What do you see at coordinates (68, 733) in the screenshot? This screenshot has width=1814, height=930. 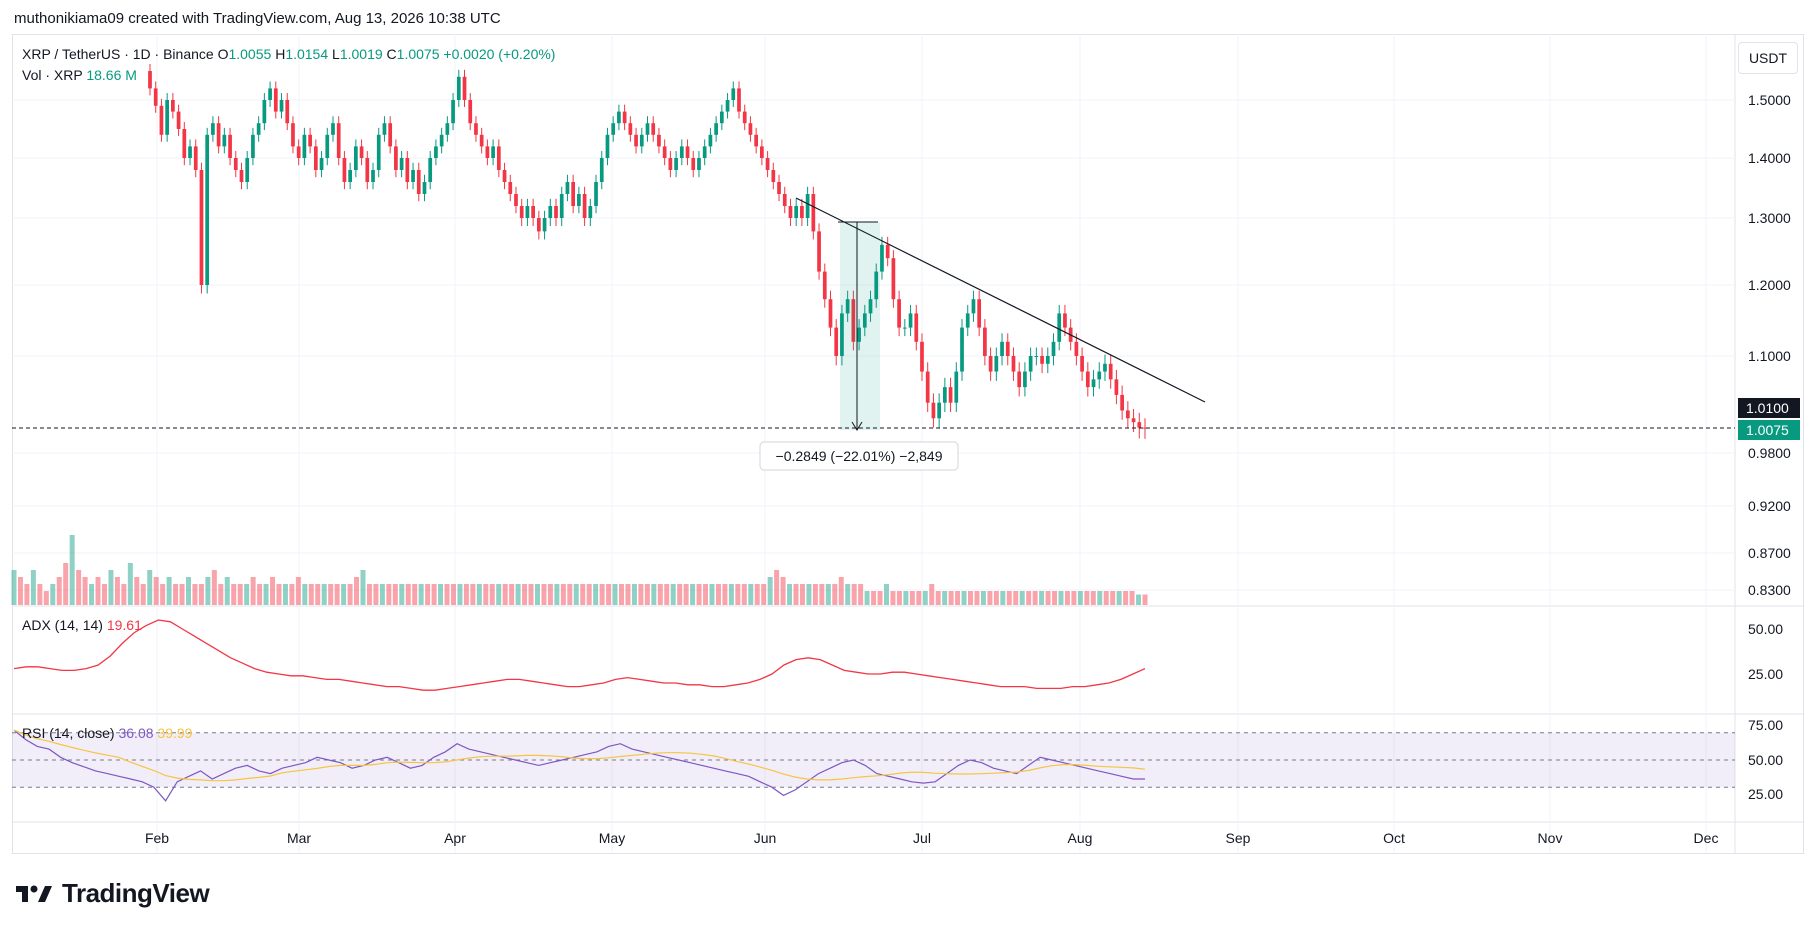 I see `rsi-label: RSI (14, close)` at bounding box center [68, 733].